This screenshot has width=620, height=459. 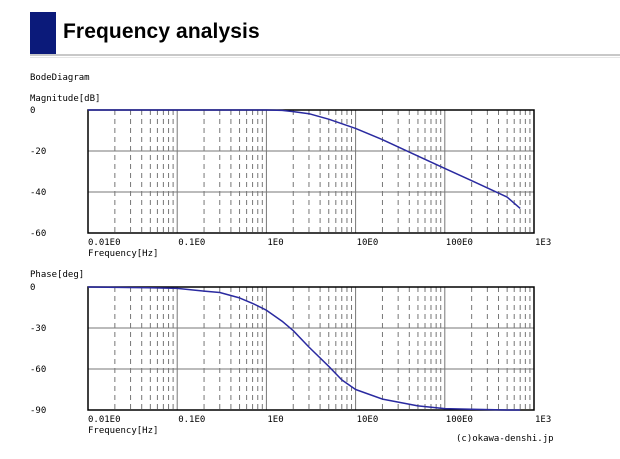 What do you see at coordinates (43, 33) in the screenshot?
I see `header-accent-bar` at bounding box center [43, 33].